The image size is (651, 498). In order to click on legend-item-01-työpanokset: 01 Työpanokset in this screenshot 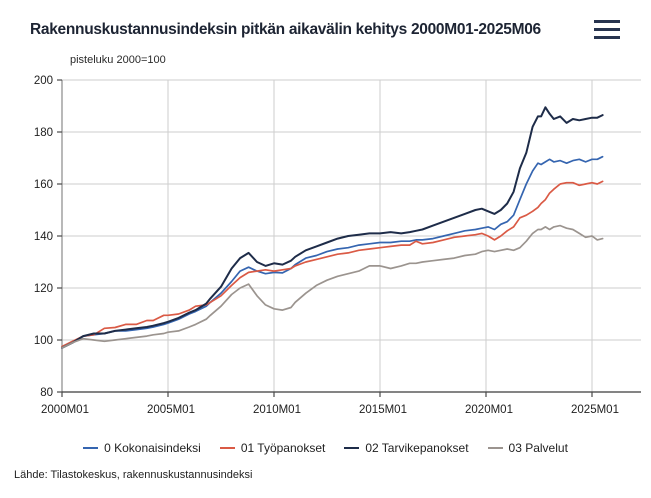, I will do `click(272, 448)`.